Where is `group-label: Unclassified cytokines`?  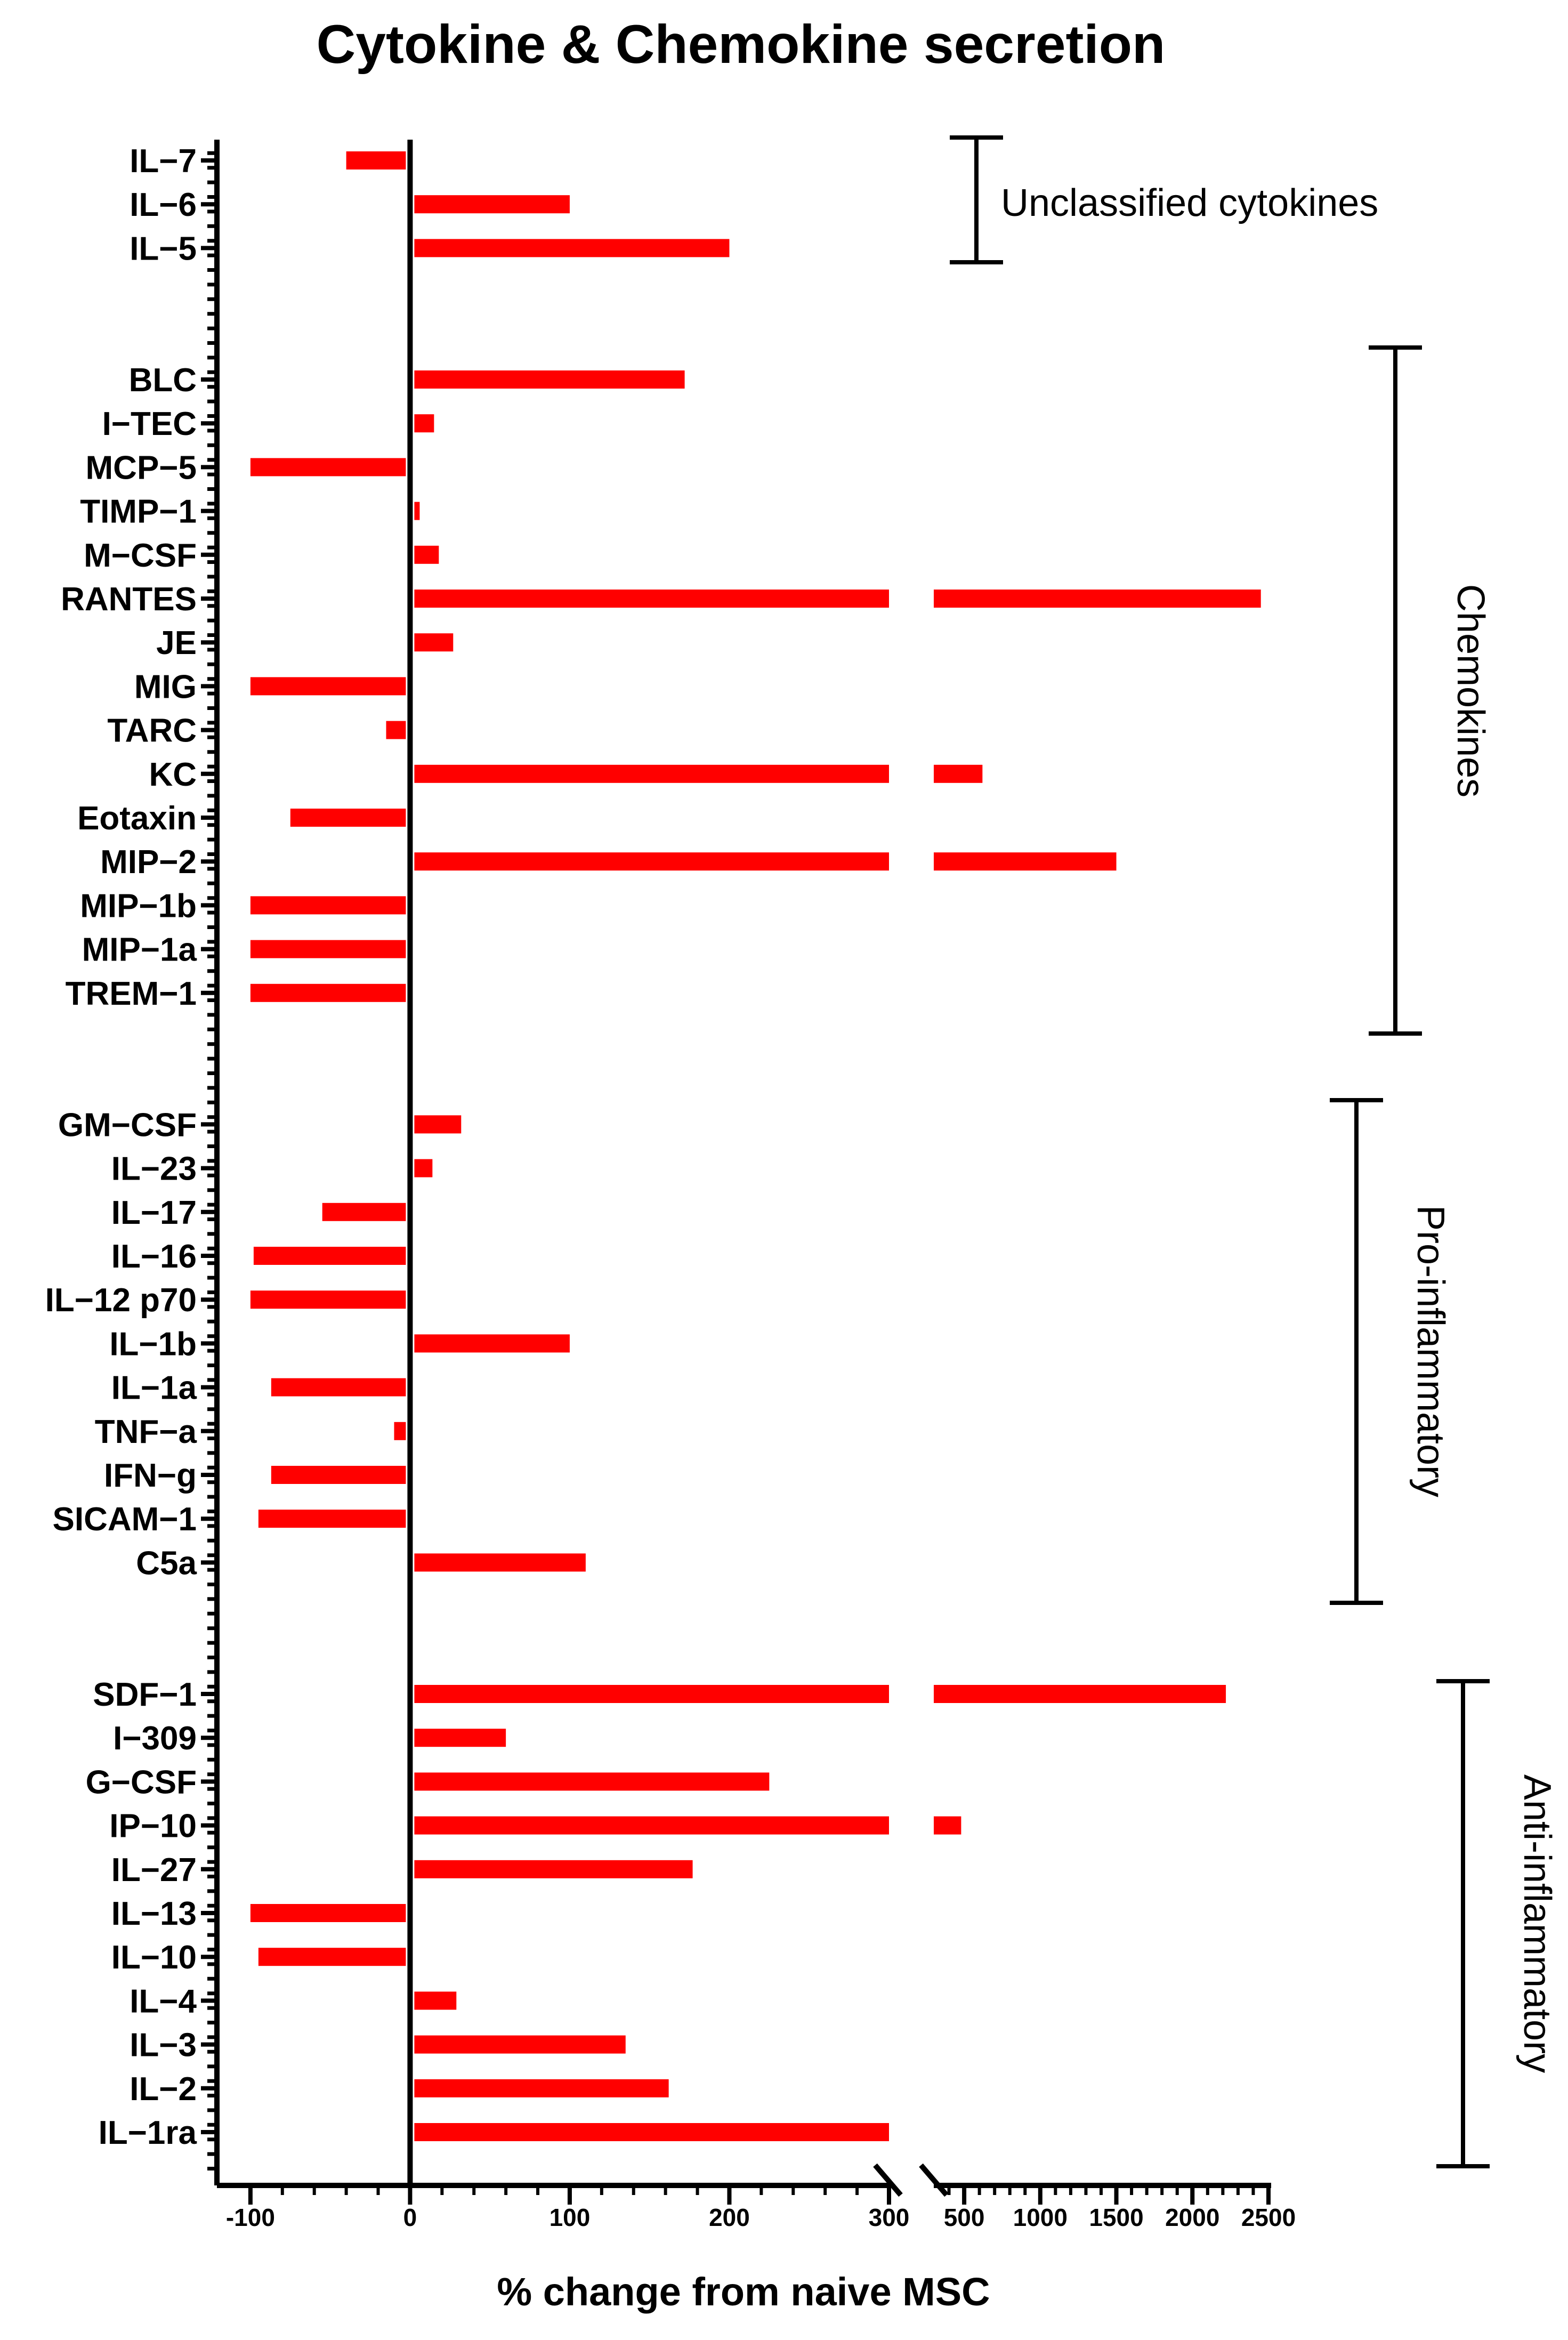 group-label: Unclassified cytokines is located at coordinates (1189, 203).